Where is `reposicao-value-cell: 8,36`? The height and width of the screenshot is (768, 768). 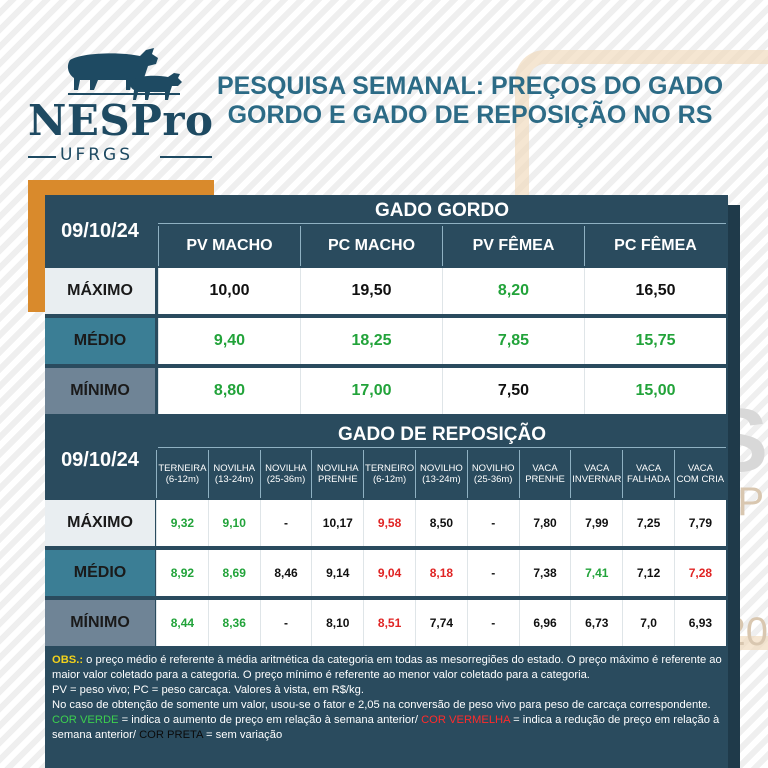
reposicao-value-cell: 8,36 is located at coordinates (233, 623).